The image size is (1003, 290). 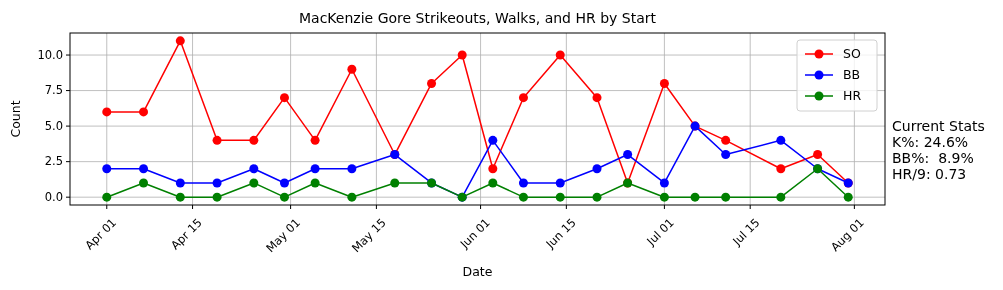 I want to click on legend-label: BB, so click(x=852, y=74).